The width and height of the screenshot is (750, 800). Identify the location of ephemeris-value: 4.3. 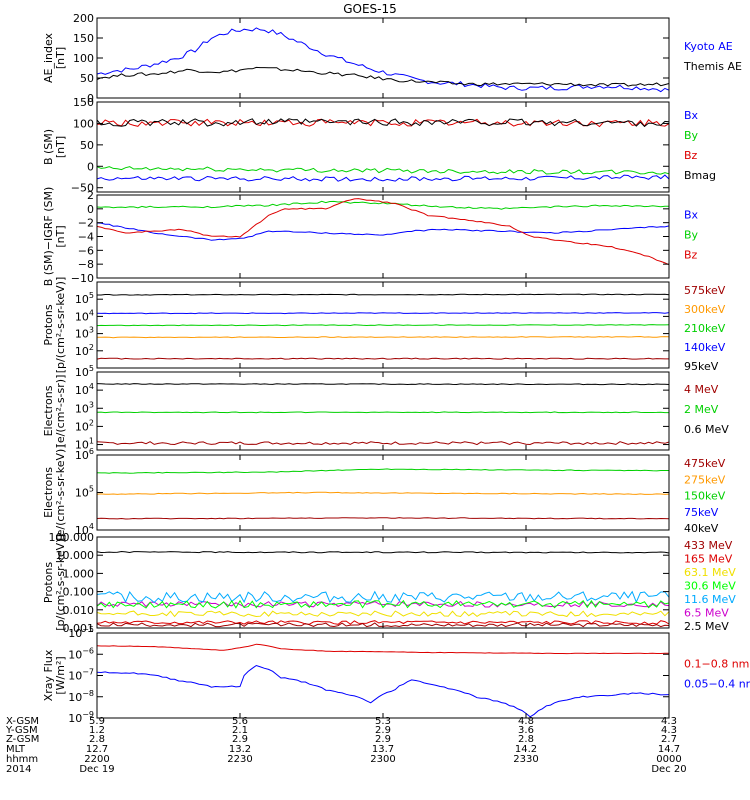
(669, 730).